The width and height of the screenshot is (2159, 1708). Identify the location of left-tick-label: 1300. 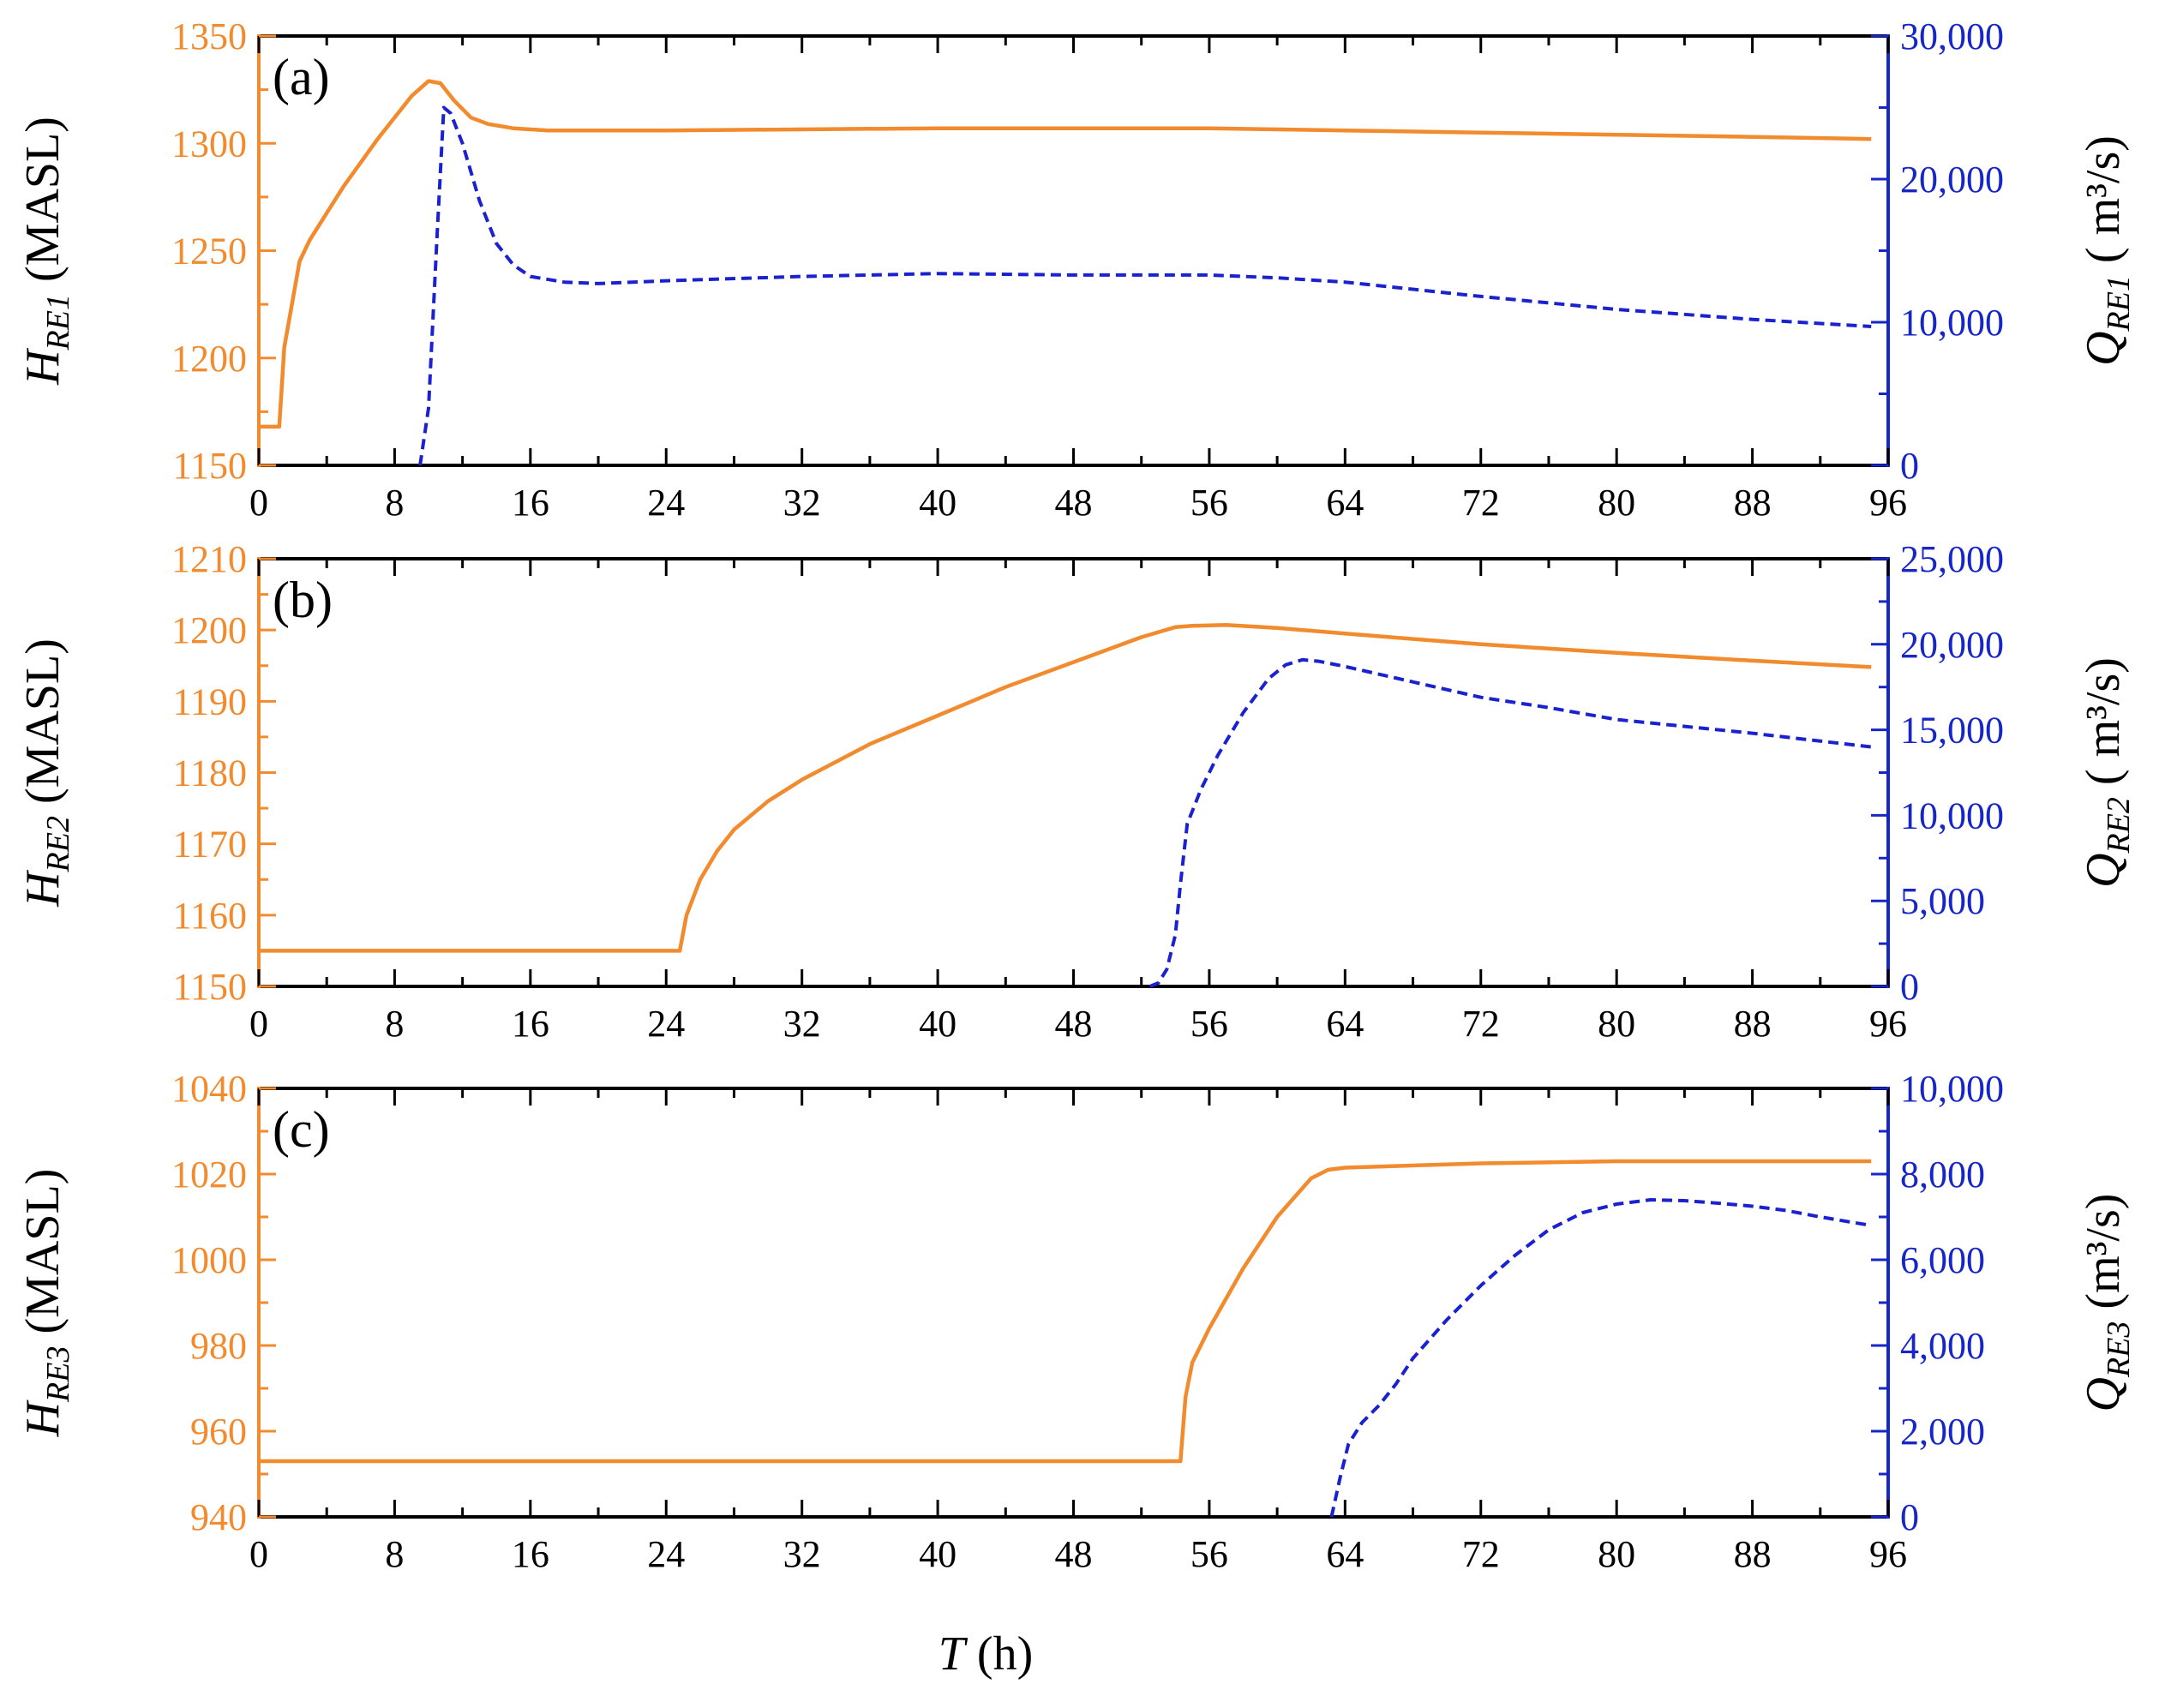
(209, 144).